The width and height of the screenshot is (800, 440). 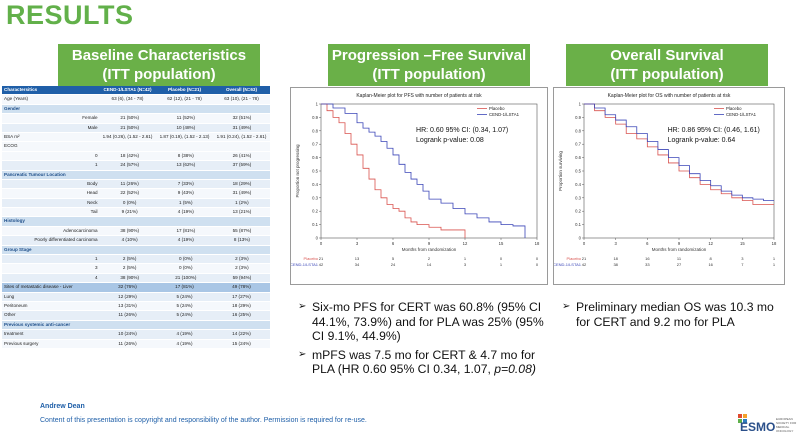 What do you see at coordinates (14, 334) in the screenshot?
I see `table-cell: treatment` at bounding box center [14, 334].